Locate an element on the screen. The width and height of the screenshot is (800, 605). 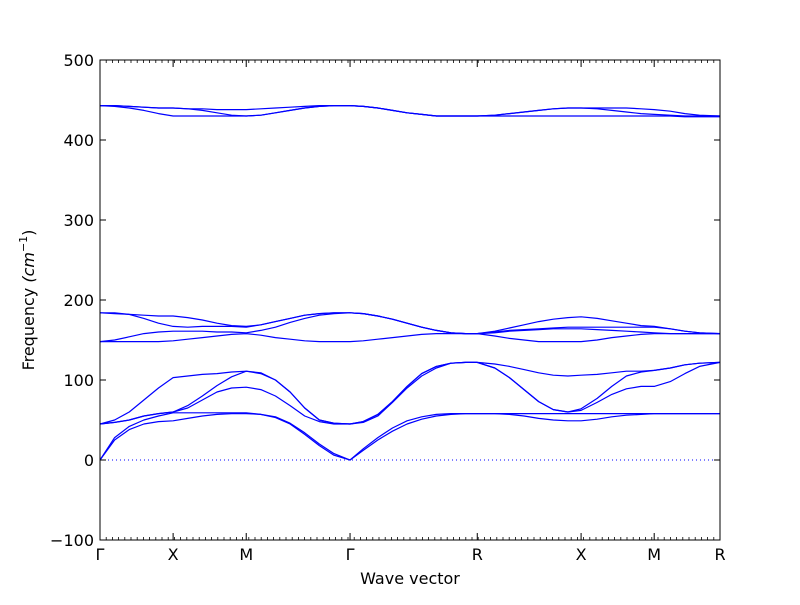
y-tick-label: 300 is located at coordinates (78, 220).